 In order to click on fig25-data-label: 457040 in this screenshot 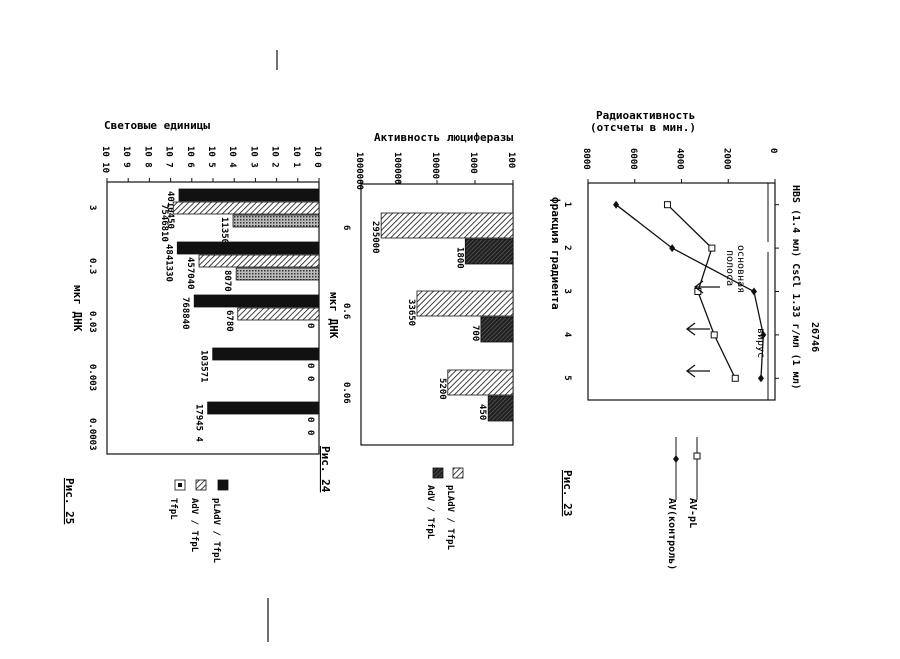, I will do `click(190, 273)`.